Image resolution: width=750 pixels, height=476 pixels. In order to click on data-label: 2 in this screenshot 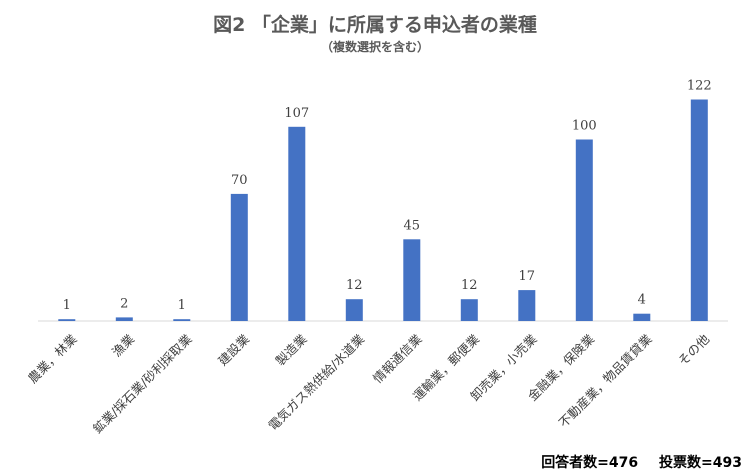, I will do `click(124, 303)`.